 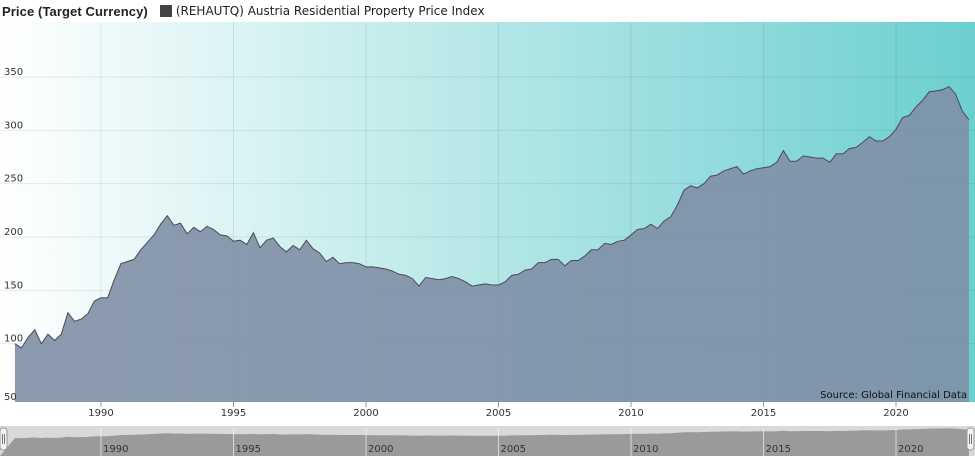 I want to click on navigator-area, so click(x=484, y=442).